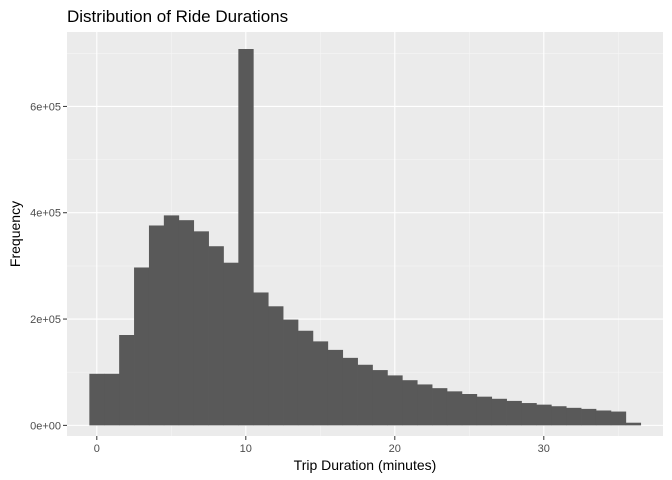 The image size is (672, 480). I want to click on chart-title: Distribution of Ride Durations, so click(177, 16).